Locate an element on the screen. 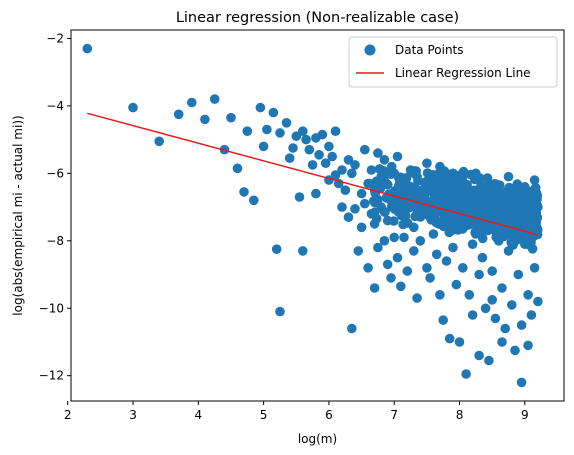 This screenshot has height=455, width=574. legend: Data Points Linear Regression Line is located at coordinates (453, 62).